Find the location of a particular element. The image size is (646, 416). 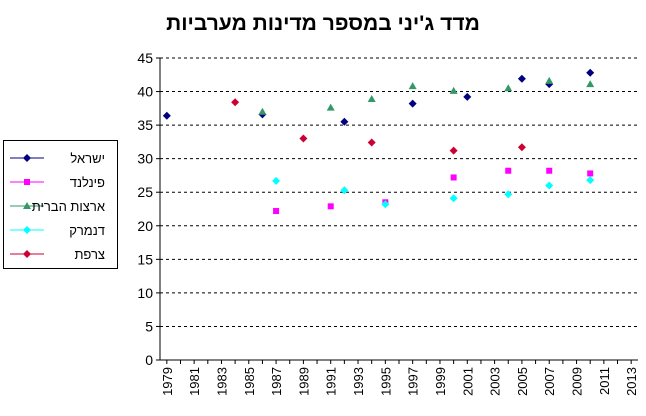

legend-marker-france is located at coordinates (27, 254).